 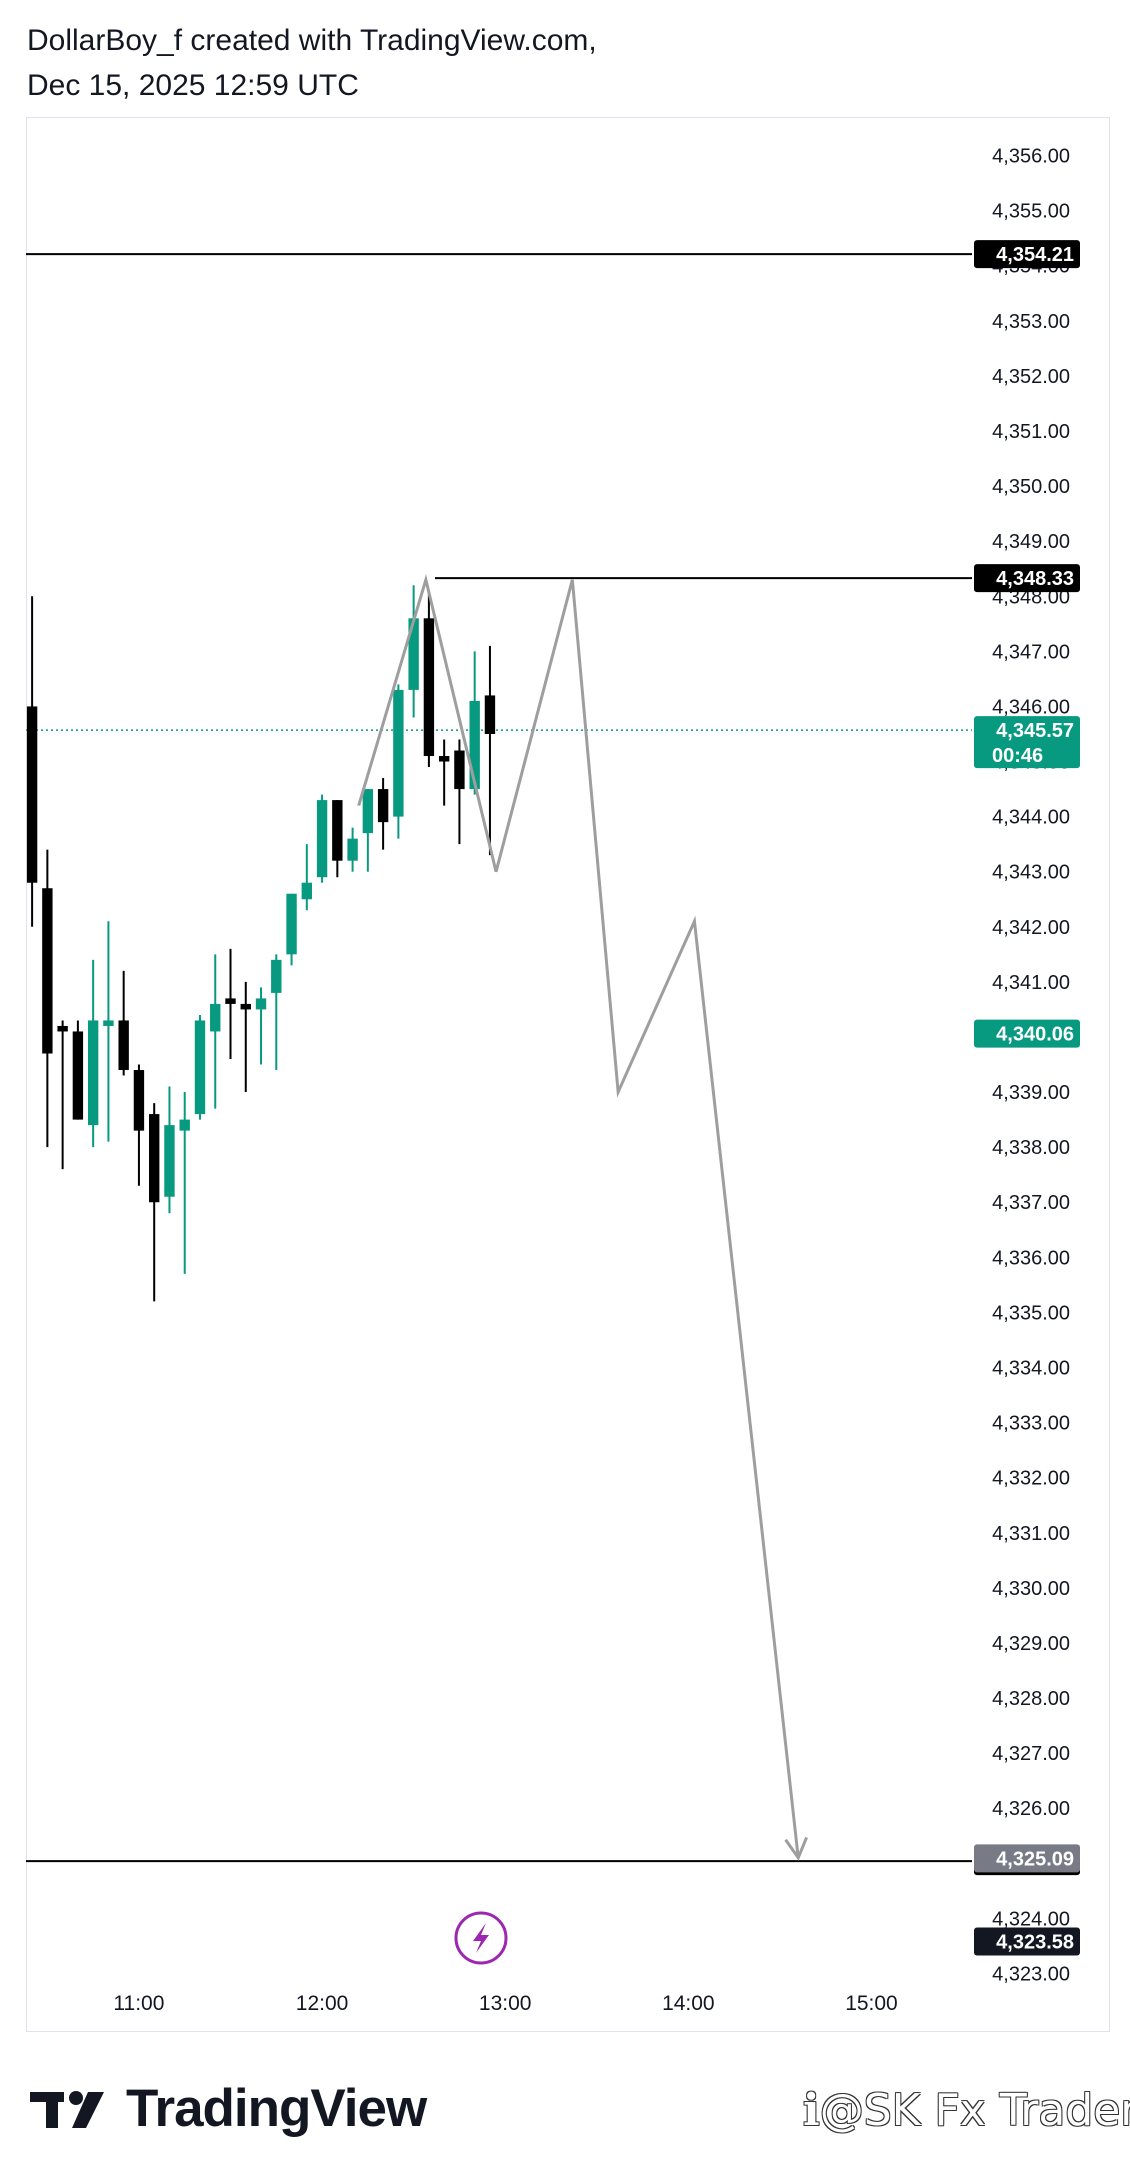 What do you see at coordinates (67, 2109) in the screenshot?
I see `tradingview-logo-icon` at bounding box center [67, 2109].